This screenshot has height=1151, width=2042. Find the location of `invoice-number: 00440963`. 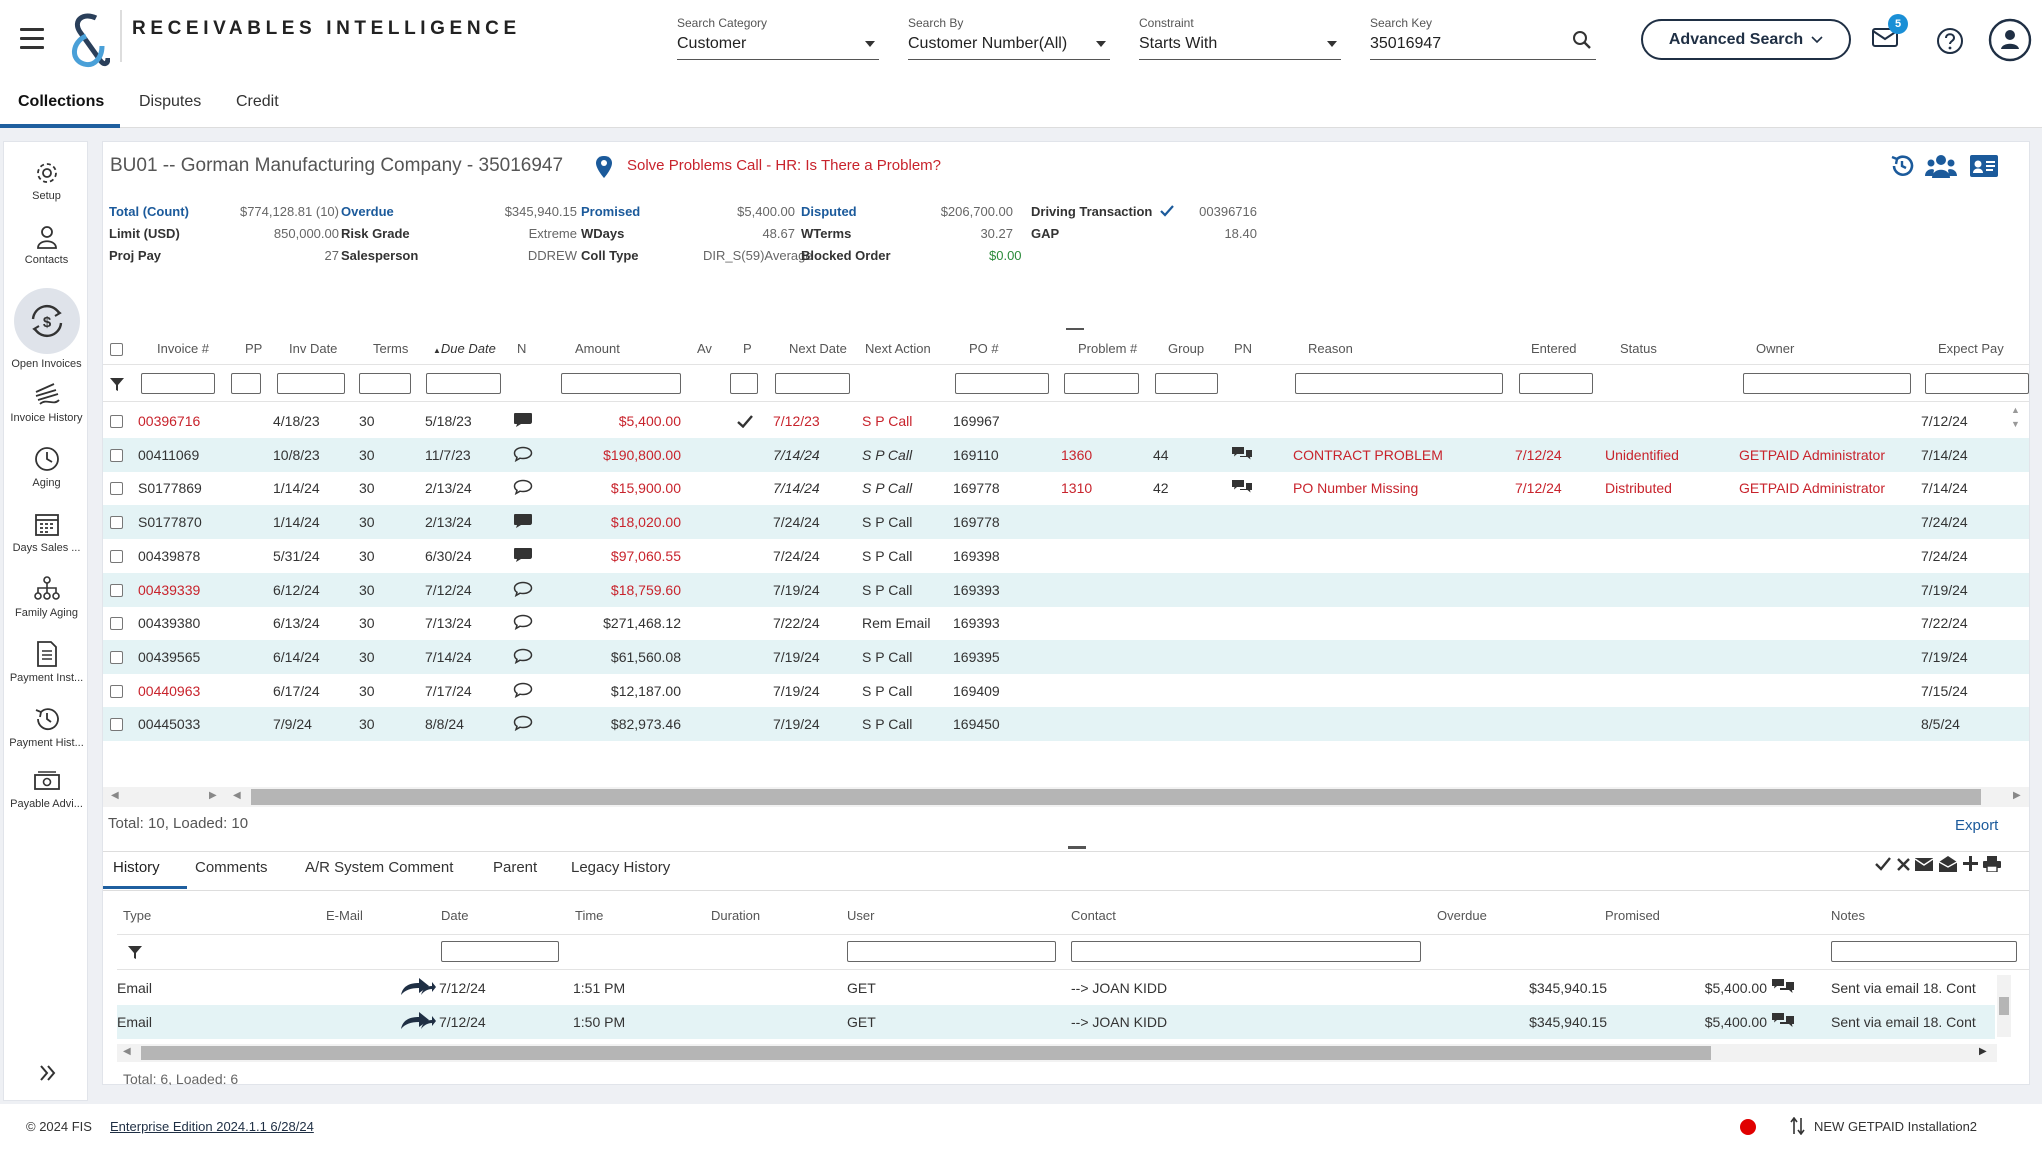

invoice-number: 00440963 is located at coordinates (169, 690).